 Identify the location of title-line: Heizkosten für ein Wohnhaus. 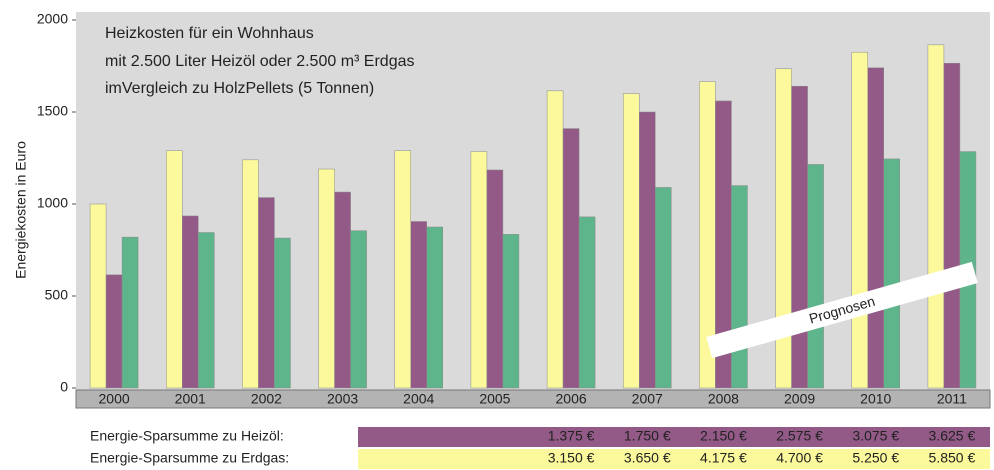
(209, 33).